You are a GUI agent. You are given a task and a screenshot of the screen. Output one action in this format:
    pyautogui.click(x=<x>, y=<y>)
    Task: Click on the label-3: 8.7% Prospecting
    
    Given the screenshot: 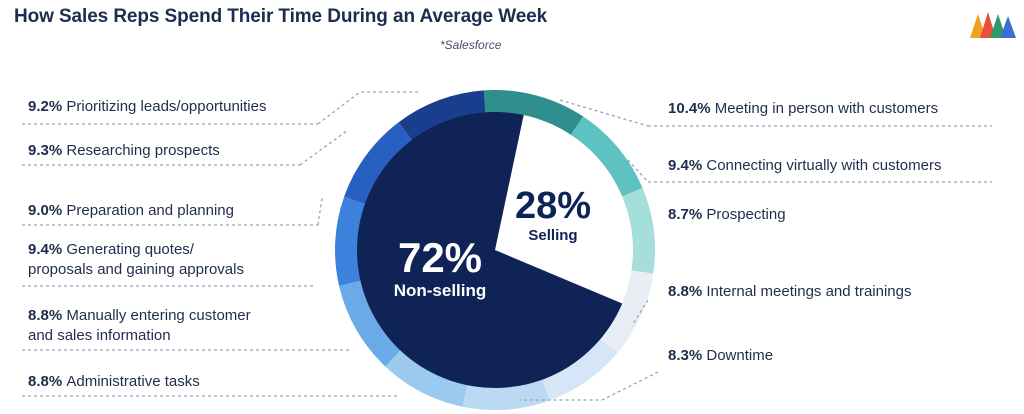 What is the action you would take?
    pyautogui.click(x=727, y=214)
    